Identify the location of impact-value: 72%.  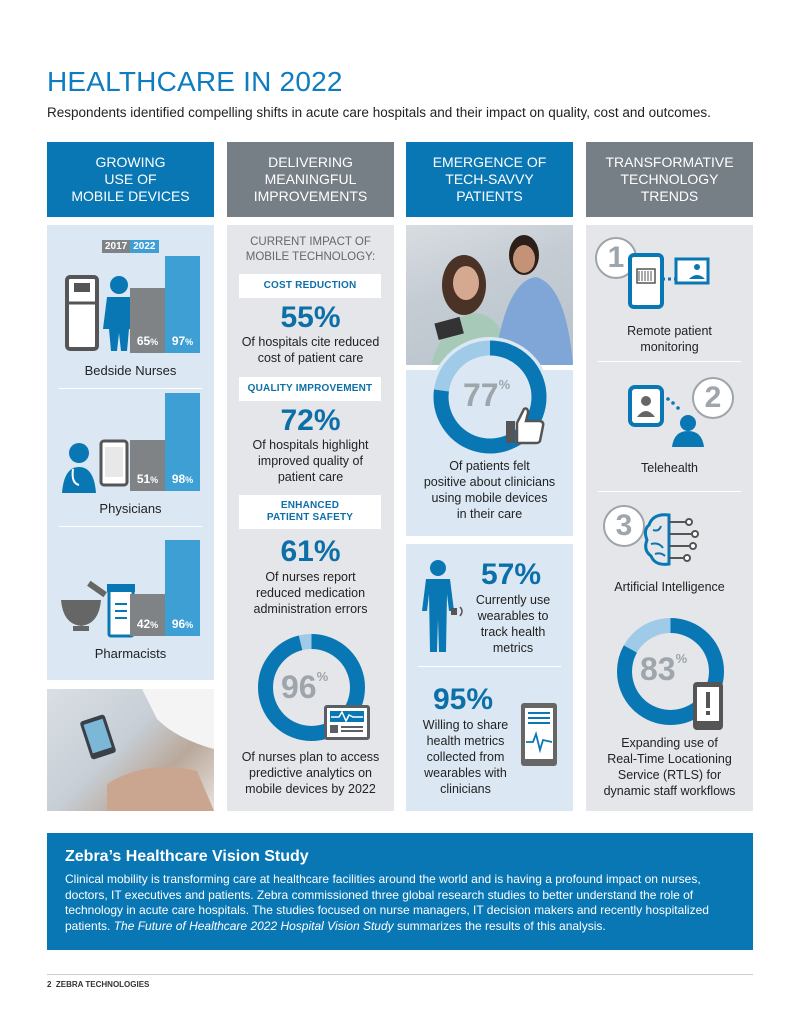
(310, 420).